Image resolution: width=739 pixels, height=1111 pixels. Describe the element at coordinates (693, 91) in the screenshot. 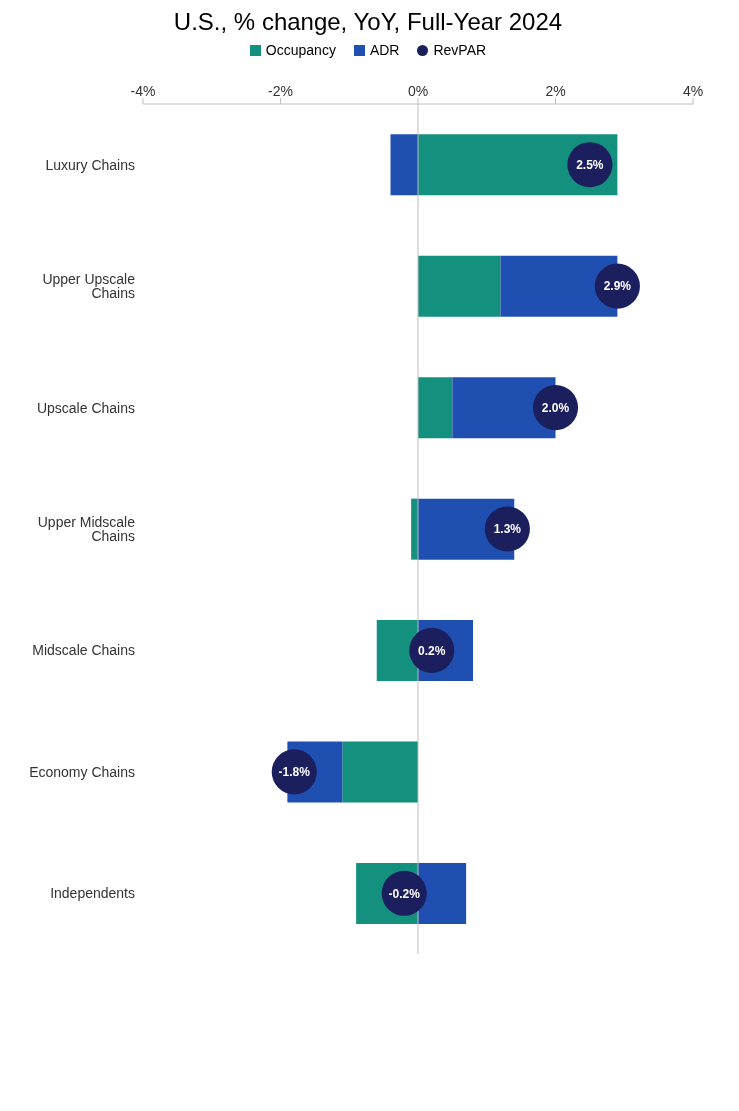

I see `x-tick-label: 4%` at that location.